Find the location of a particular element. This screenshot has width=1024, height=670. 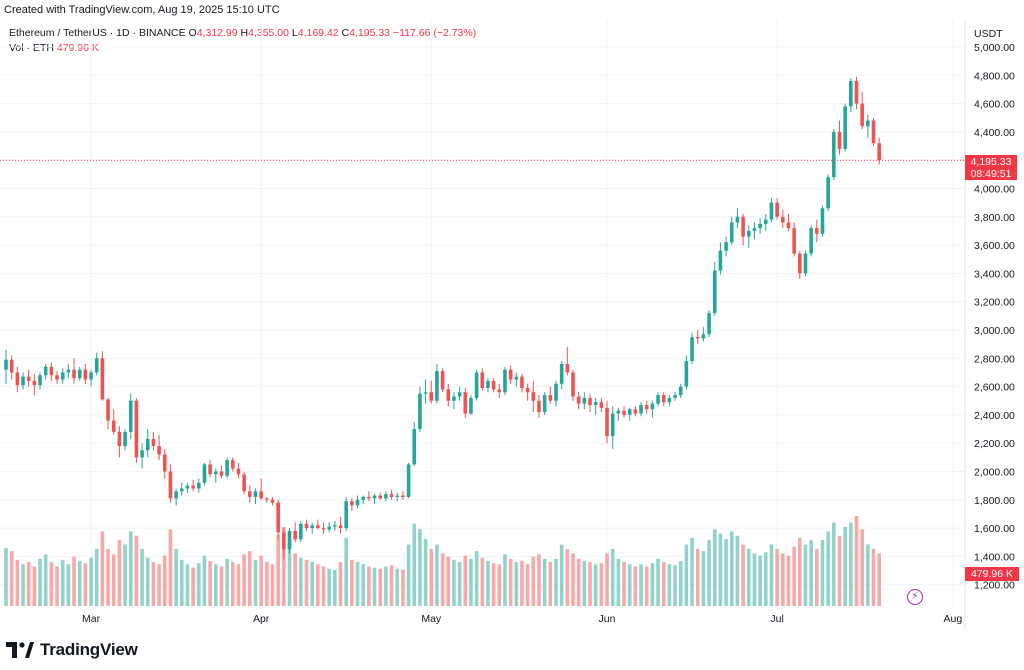

tradingview-logo: TradingView is located at coordinates (72, 650).